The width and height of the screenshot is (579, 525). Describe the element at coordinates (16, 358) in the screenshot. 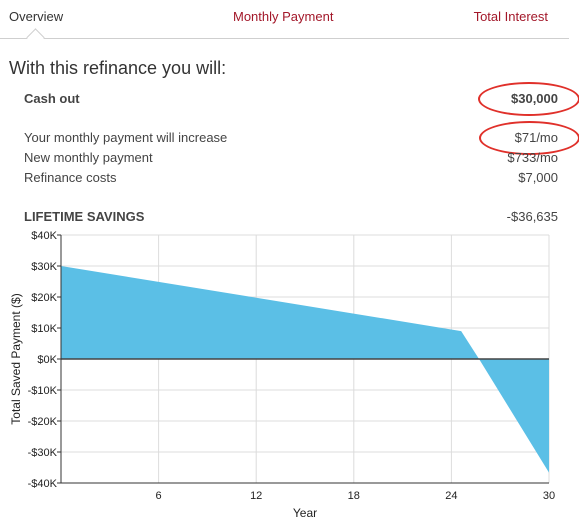

I see `y-axis-label: Total Saved Payment ($)` at that location.